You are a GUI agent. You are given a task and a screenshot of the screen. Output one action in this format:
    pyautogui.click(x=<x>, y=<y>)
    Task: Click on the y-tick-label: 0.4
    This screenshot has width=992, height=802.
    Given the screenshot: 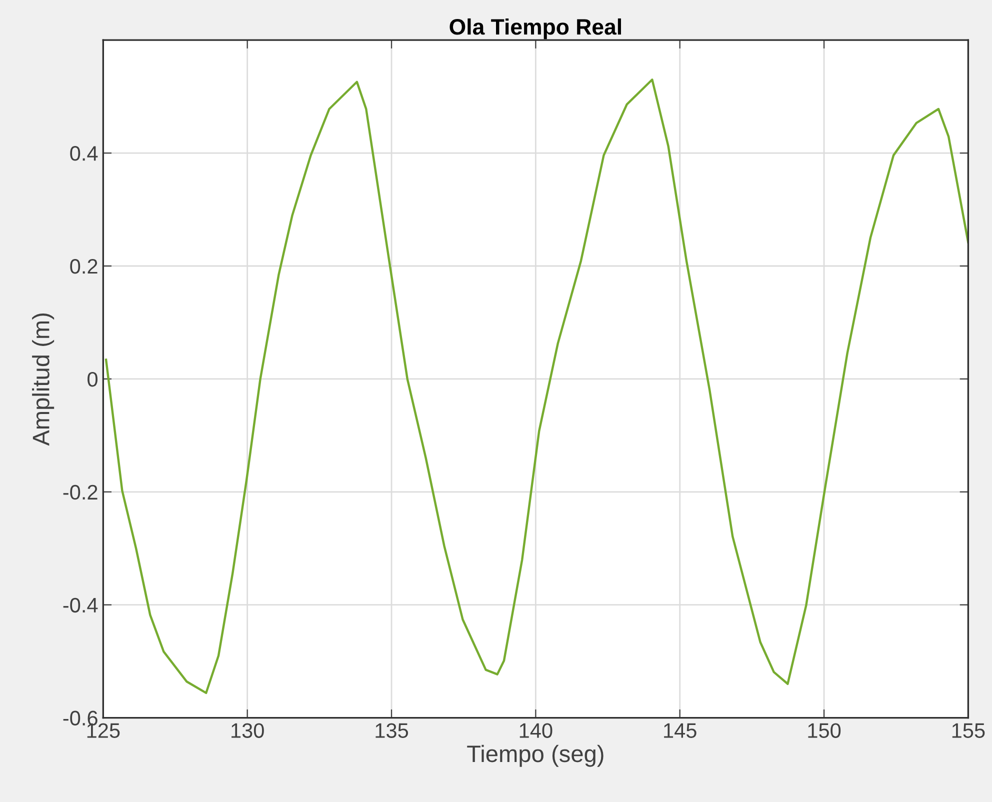 What is the action you would take?
    pyautogui.click(x=84, y=153)
    